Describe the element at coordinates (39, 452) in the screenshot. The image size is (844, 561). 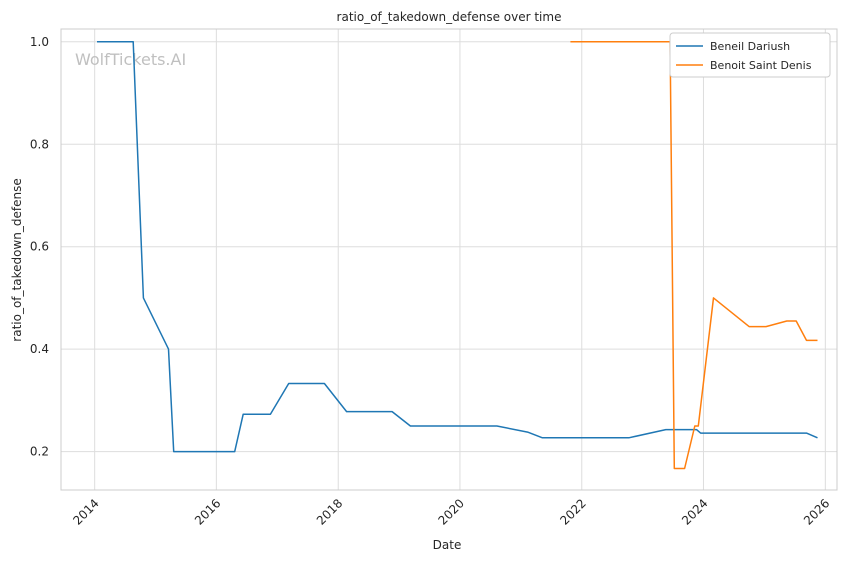
I see `y-tick-label: 0.2` at that location.